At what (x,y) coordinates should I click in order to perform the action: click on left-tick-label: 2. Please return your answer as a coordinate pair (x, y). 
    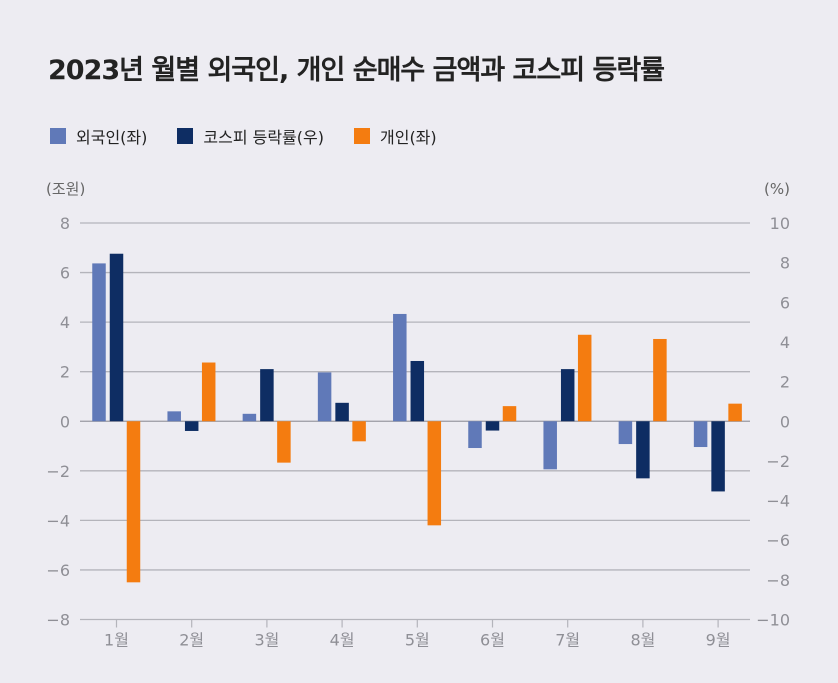
    Looking at the image, I should click on (65, 372).